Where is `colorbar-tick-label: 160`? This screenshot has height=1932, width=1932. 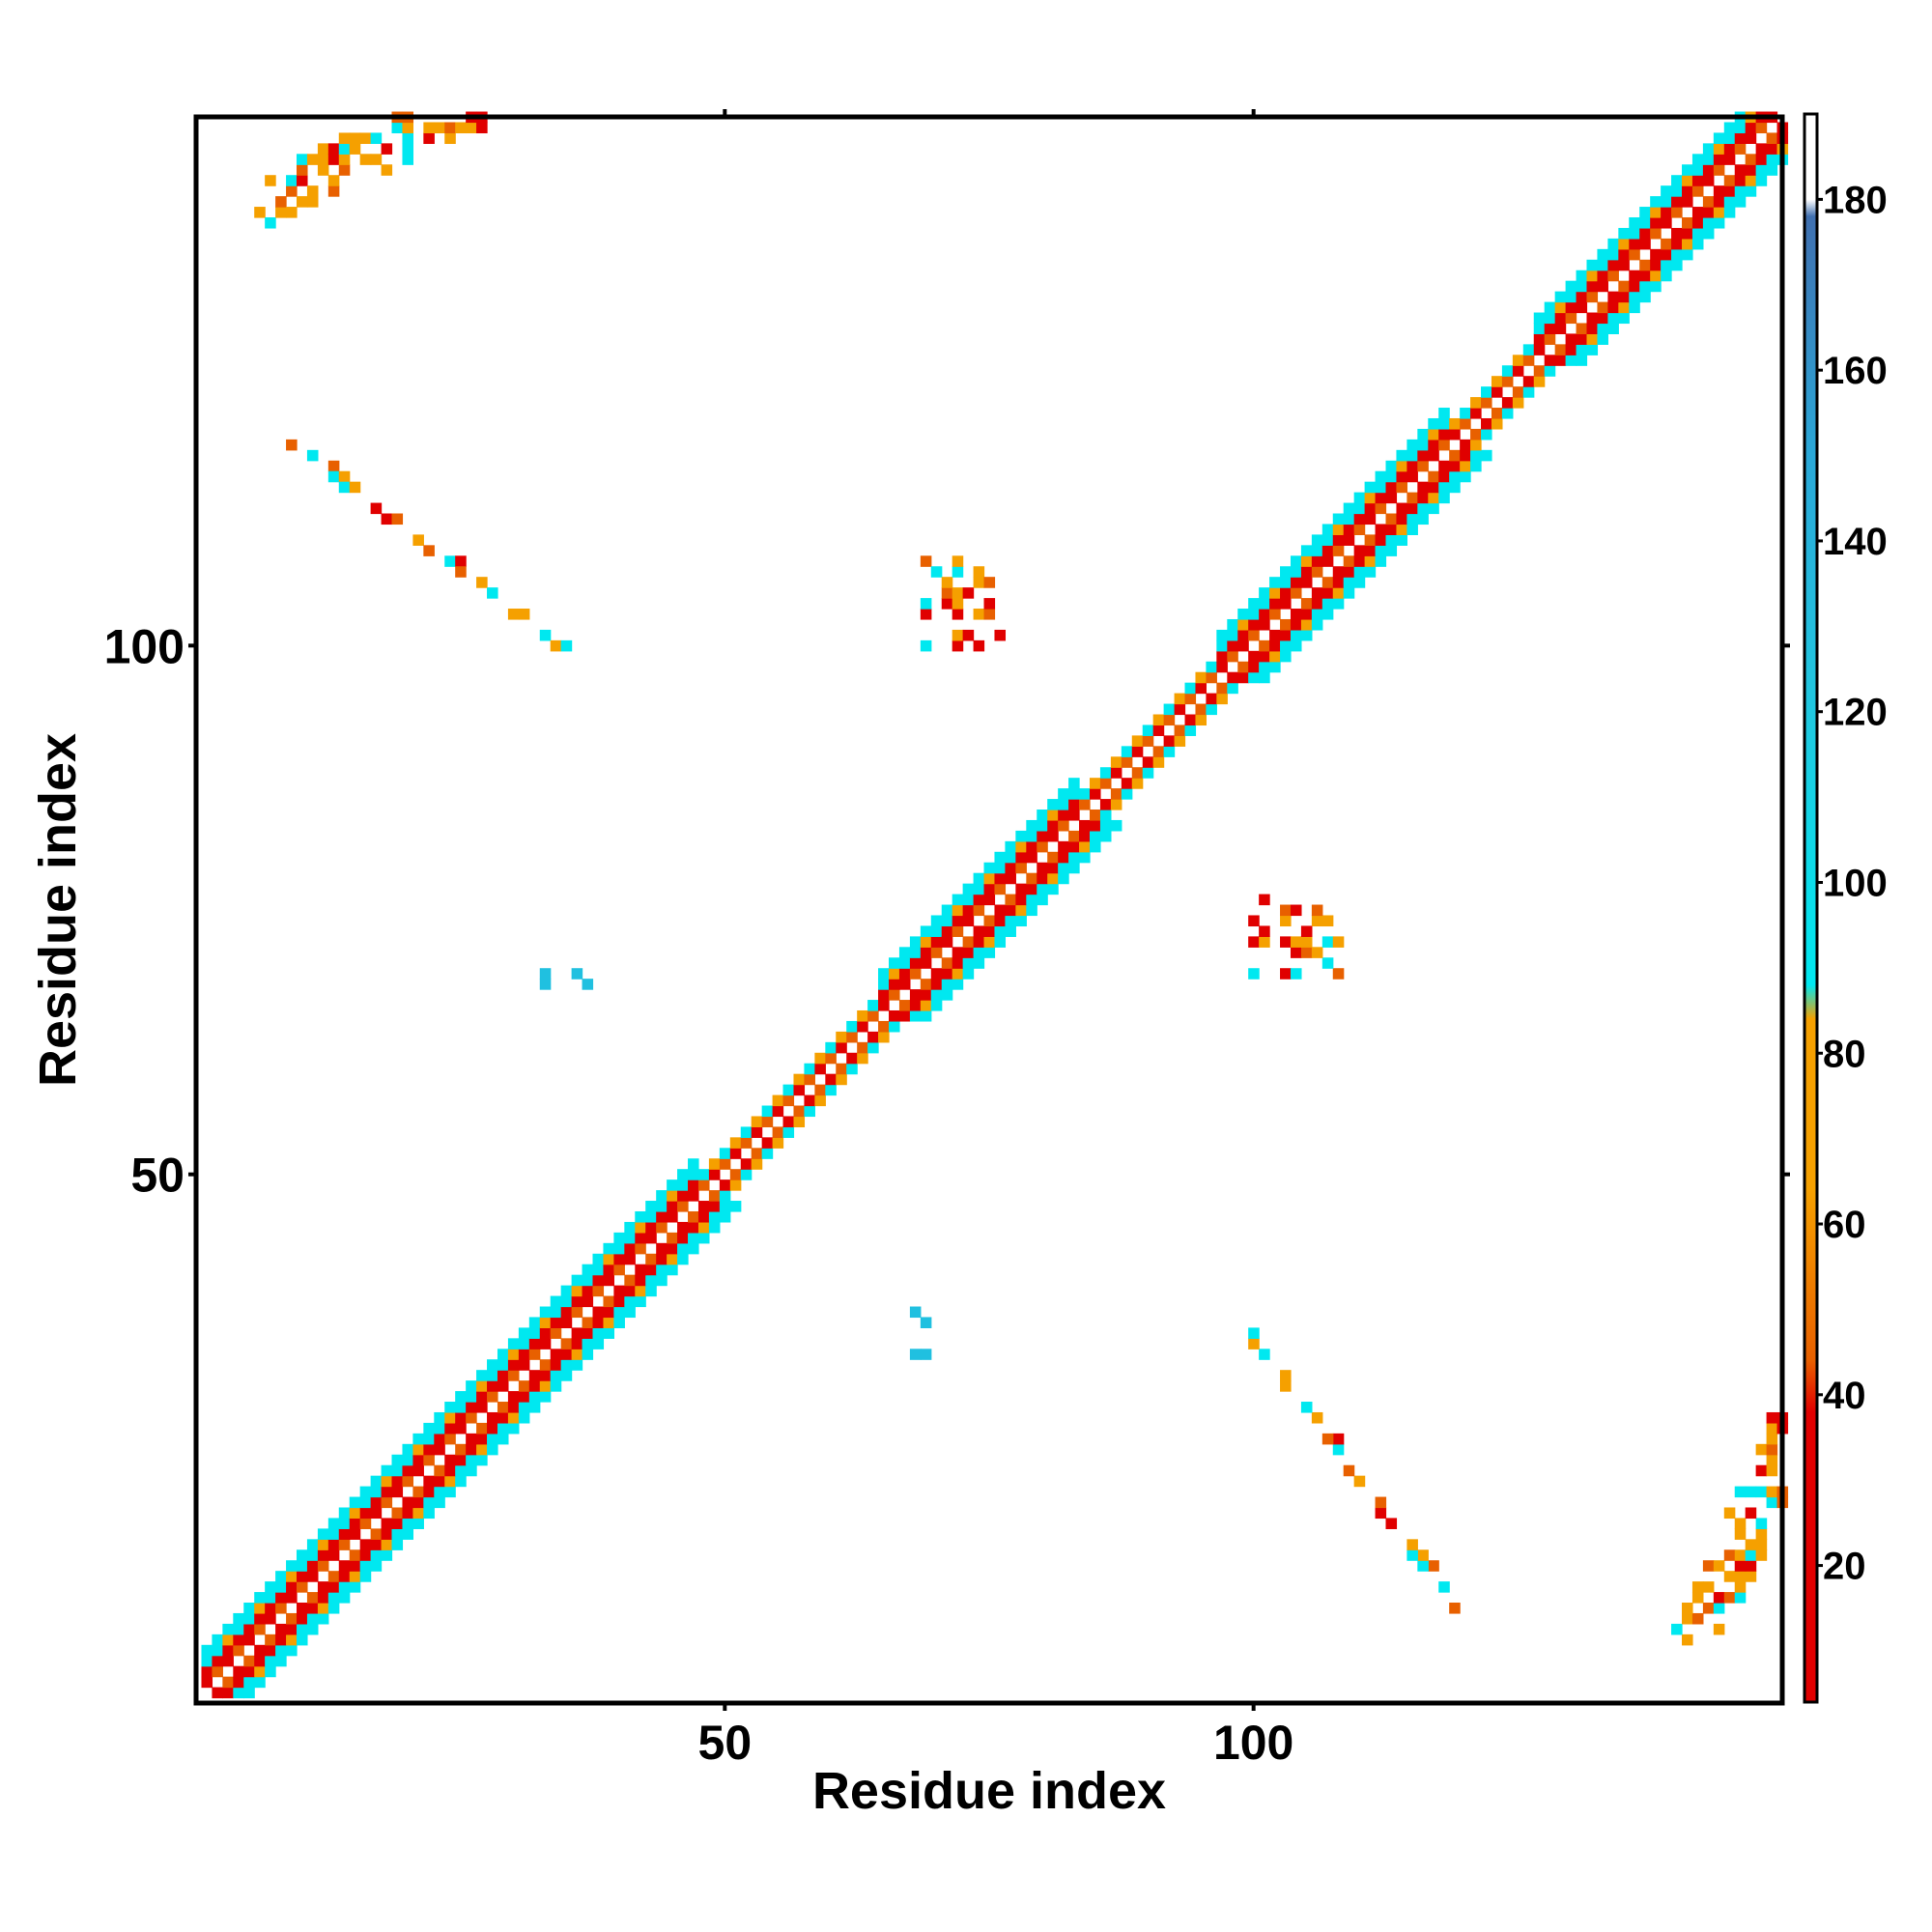 colorbar-tick-label: 160 is located at coordinates (1855, 371).